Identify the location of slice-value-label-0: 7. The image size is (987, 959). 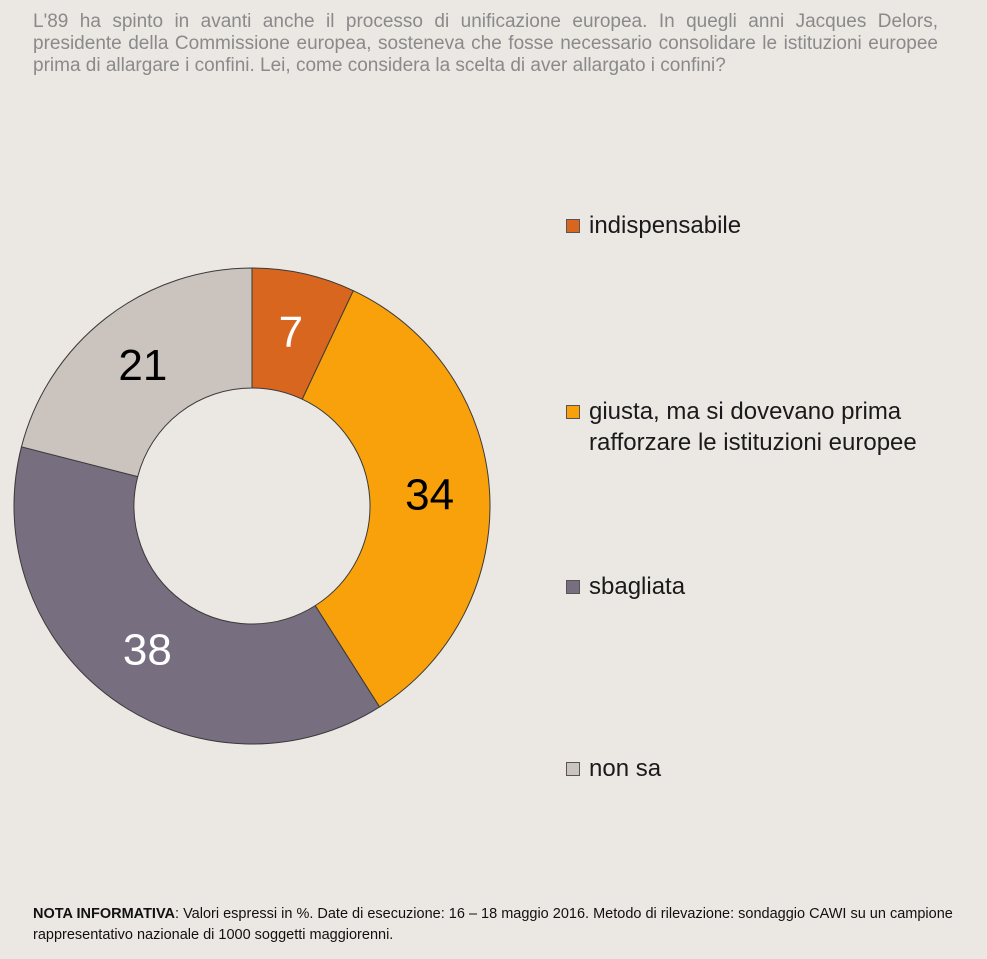
(291, 332).